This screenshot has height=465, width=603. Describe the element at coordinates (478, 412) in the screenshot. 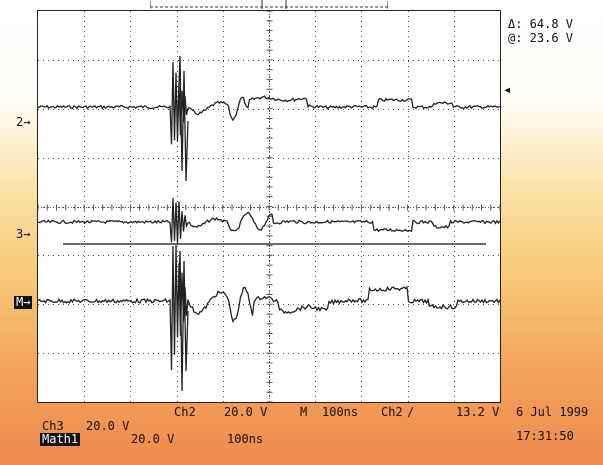

I see `status-trigger-level: 13.2 V` at that location.